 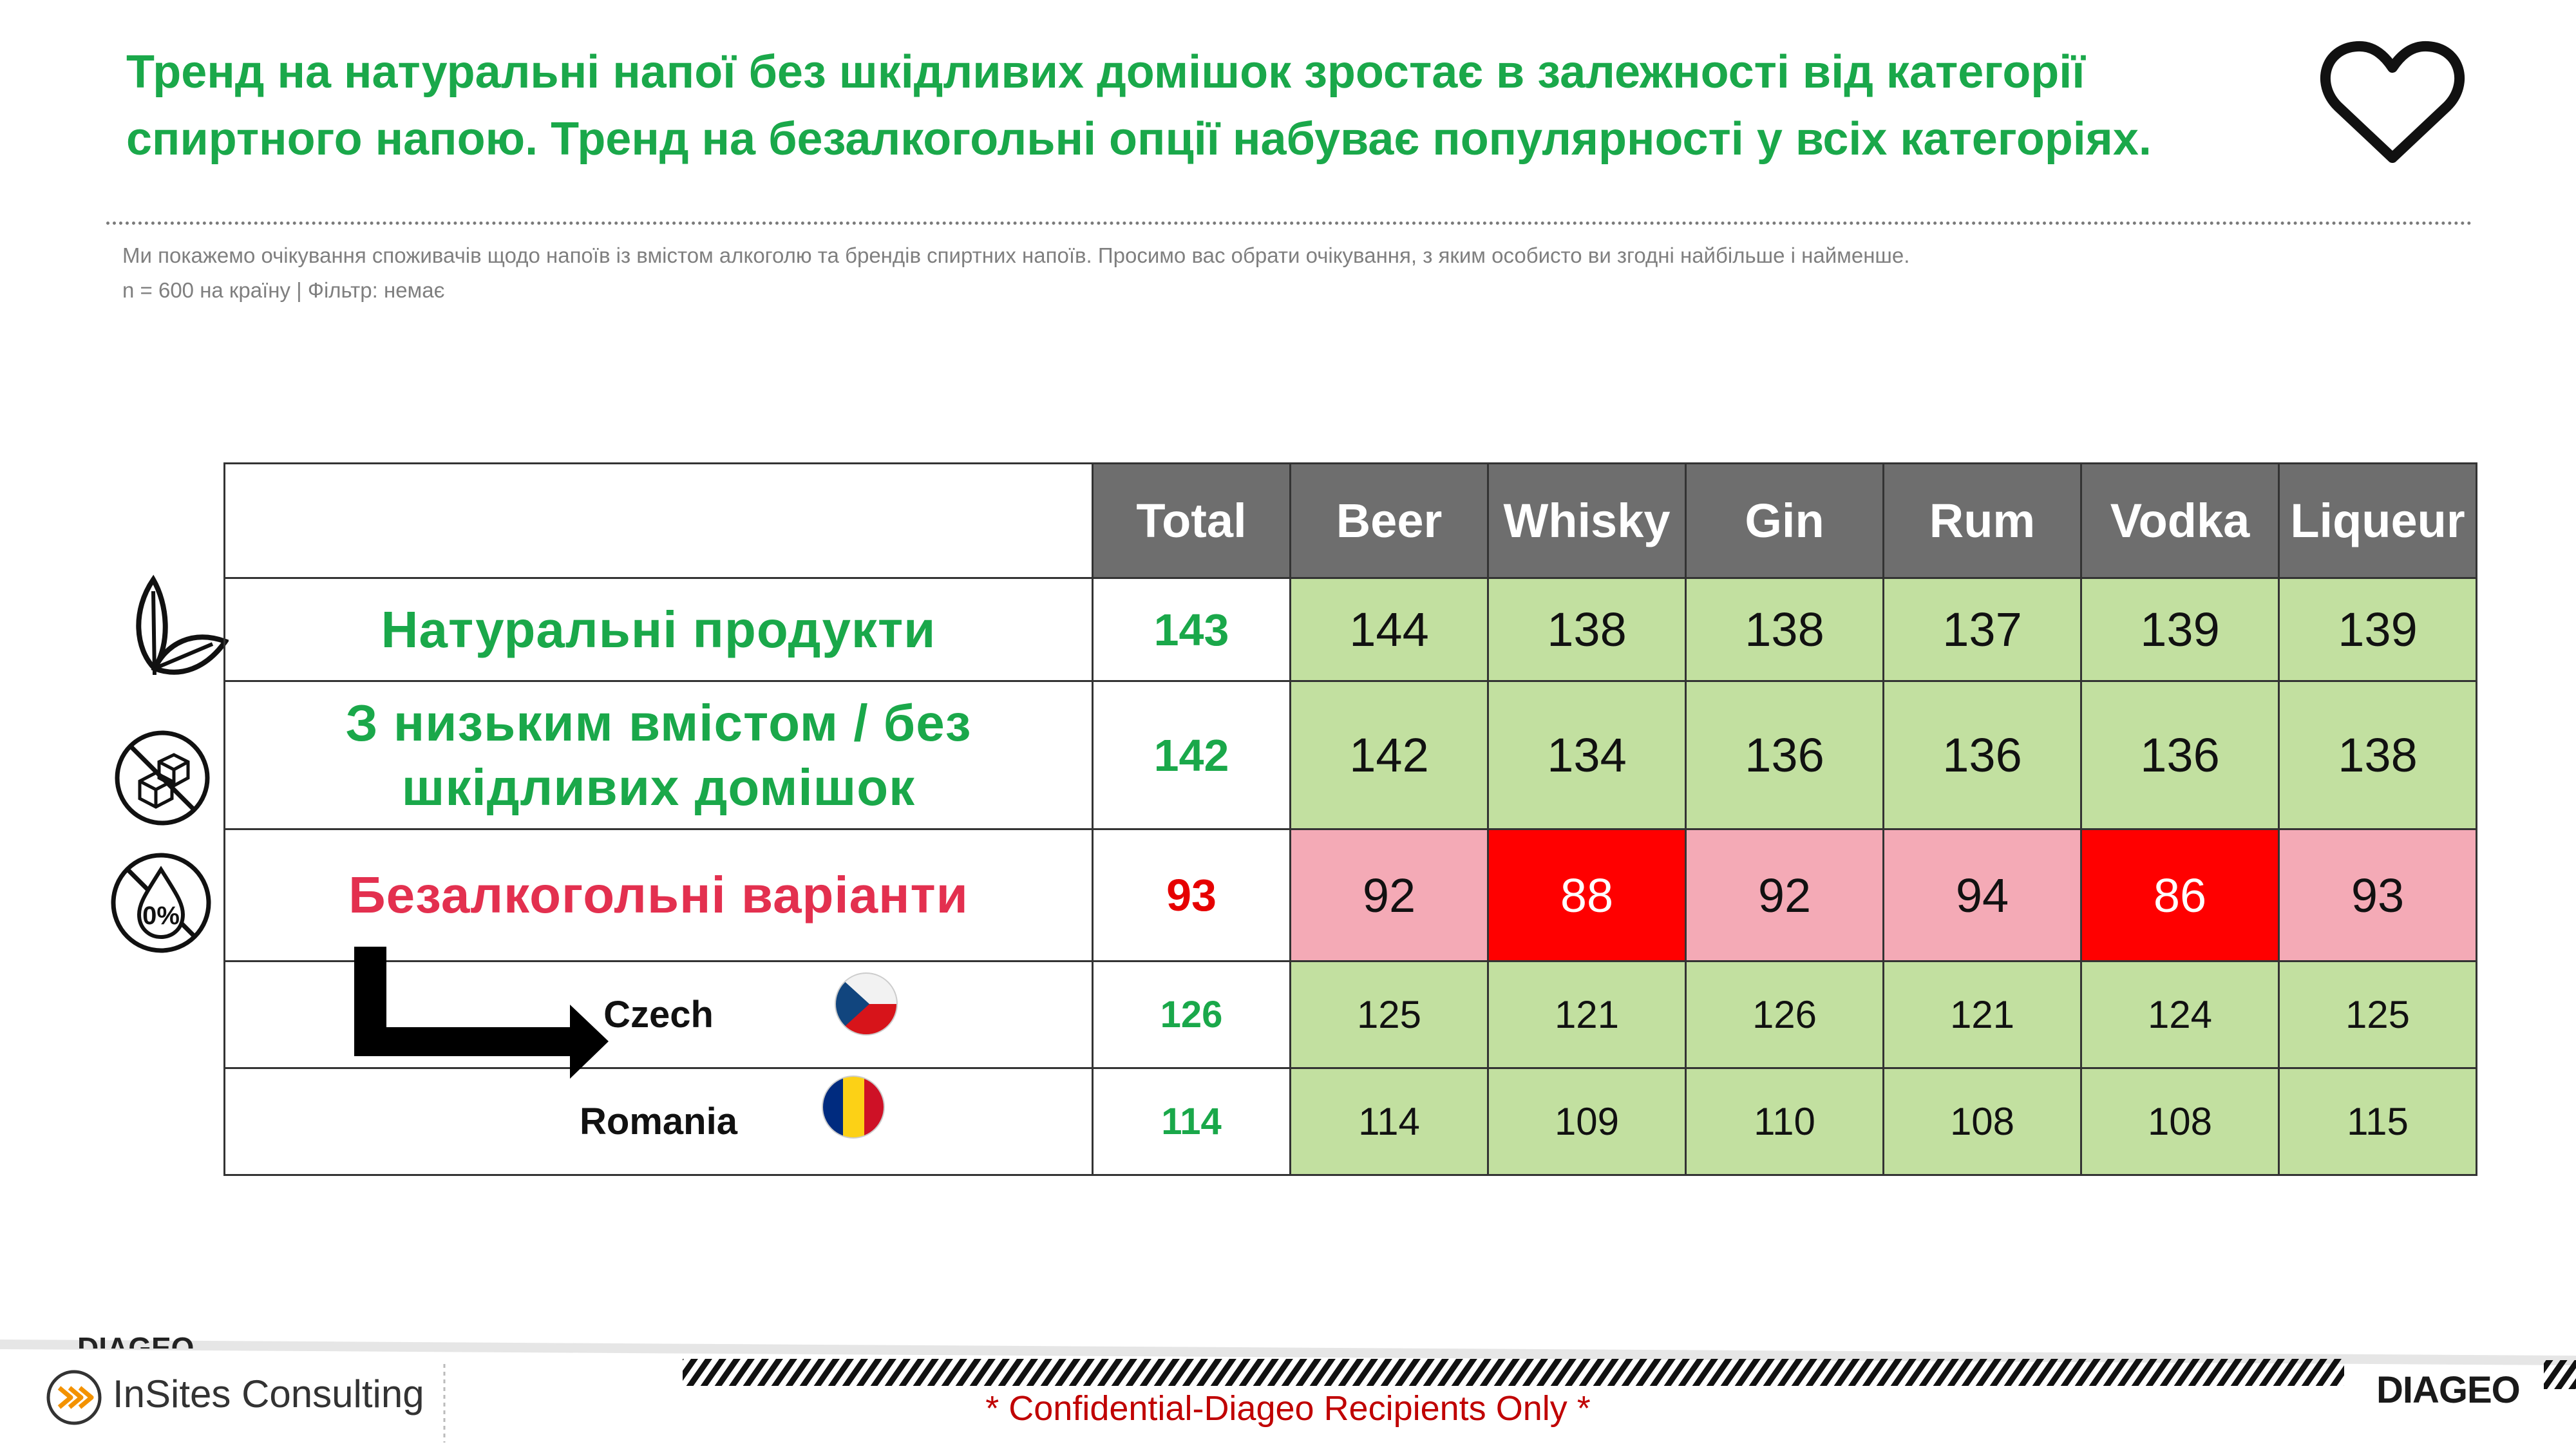 What do you see at coordinates (283, 290) in the screenshot?
I see `sample-note: n = 600 на країну | Фільтр: немає` at bounding box center [283, 290].